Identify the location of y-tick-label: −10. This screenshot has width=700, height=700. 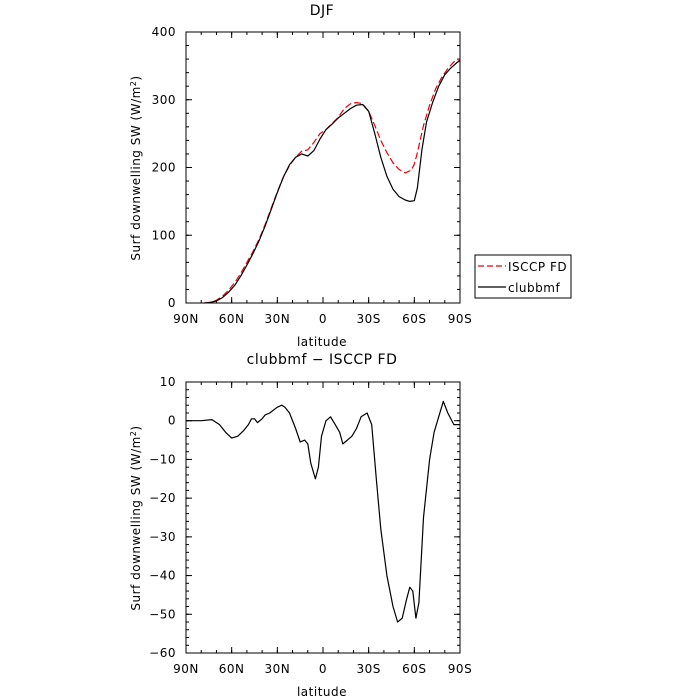
(162, 459).